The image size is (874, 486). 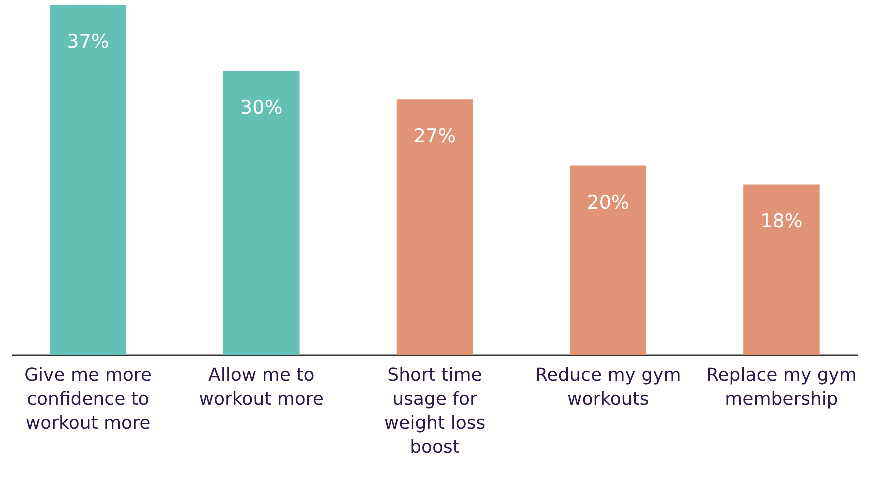 I want to click on x-tick-label: Replace my gym membership, so click(x=781, y=387).